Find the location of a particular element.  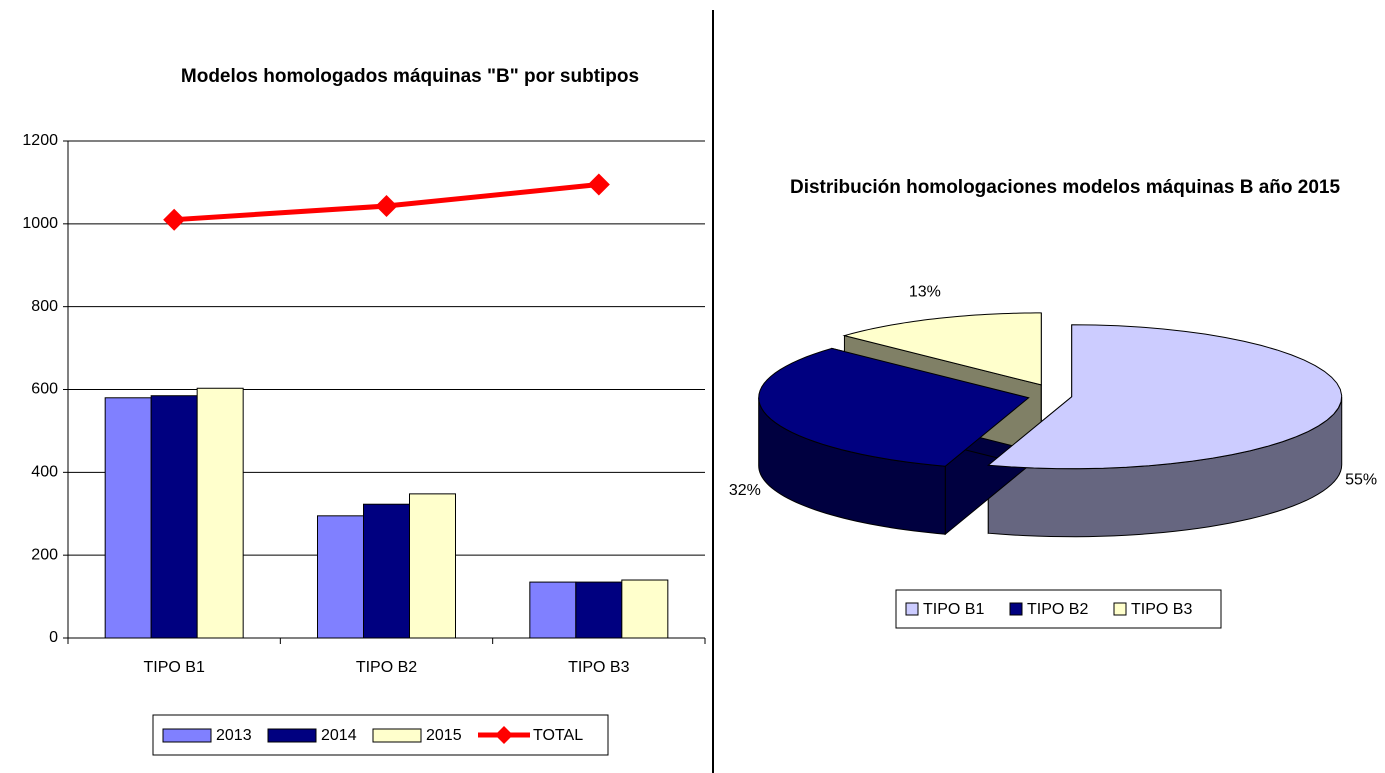

legend-label: TIPO B1 is located at coordinates (953, 609).